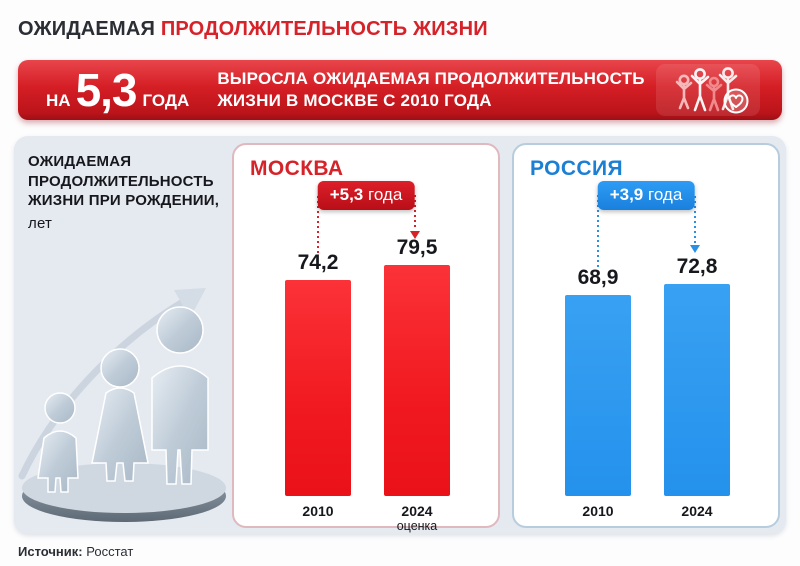 The height and width of the screenshot is (566, 800). I want to click on family-growth-illustration, so click(122, 405).